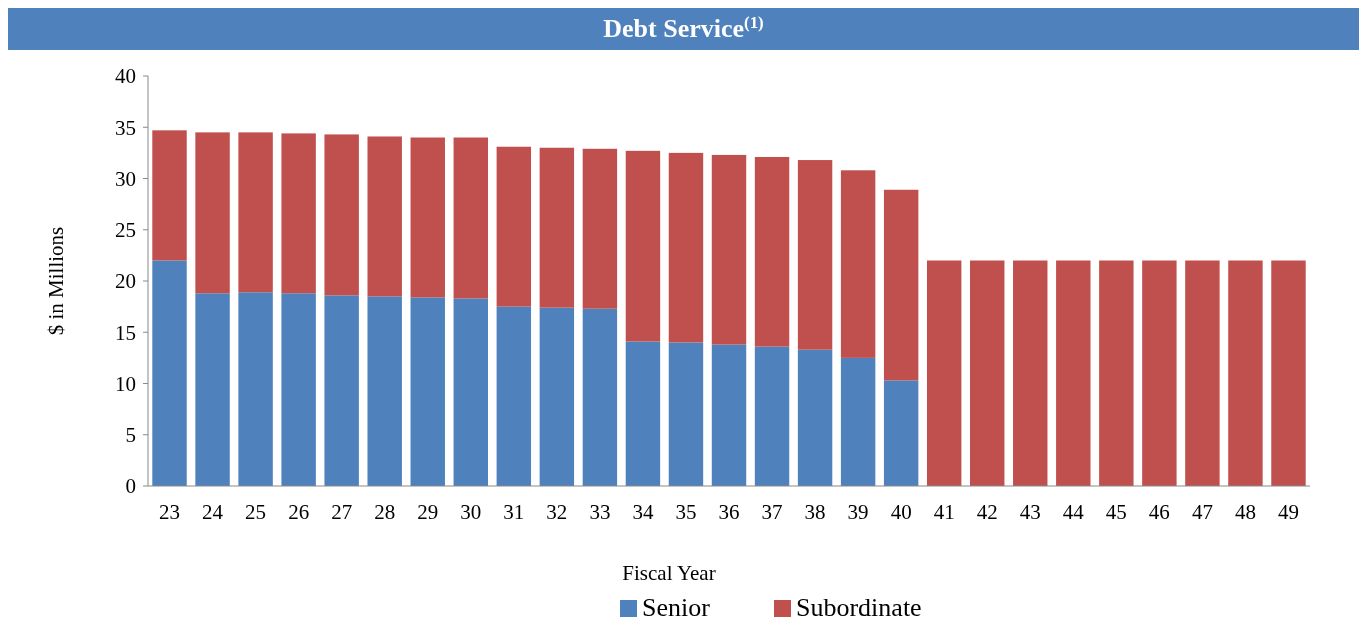 The image size is (1367, 633). I want to click on x-tick-label: 44, so click(1073, 512).